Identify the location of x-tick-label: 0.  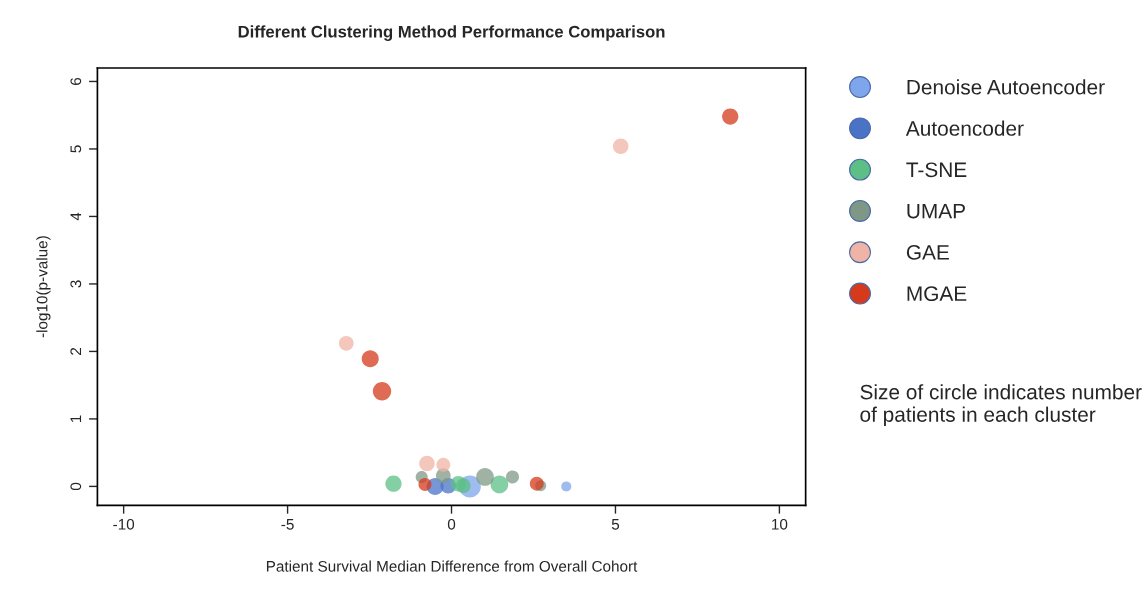
(451, 524).